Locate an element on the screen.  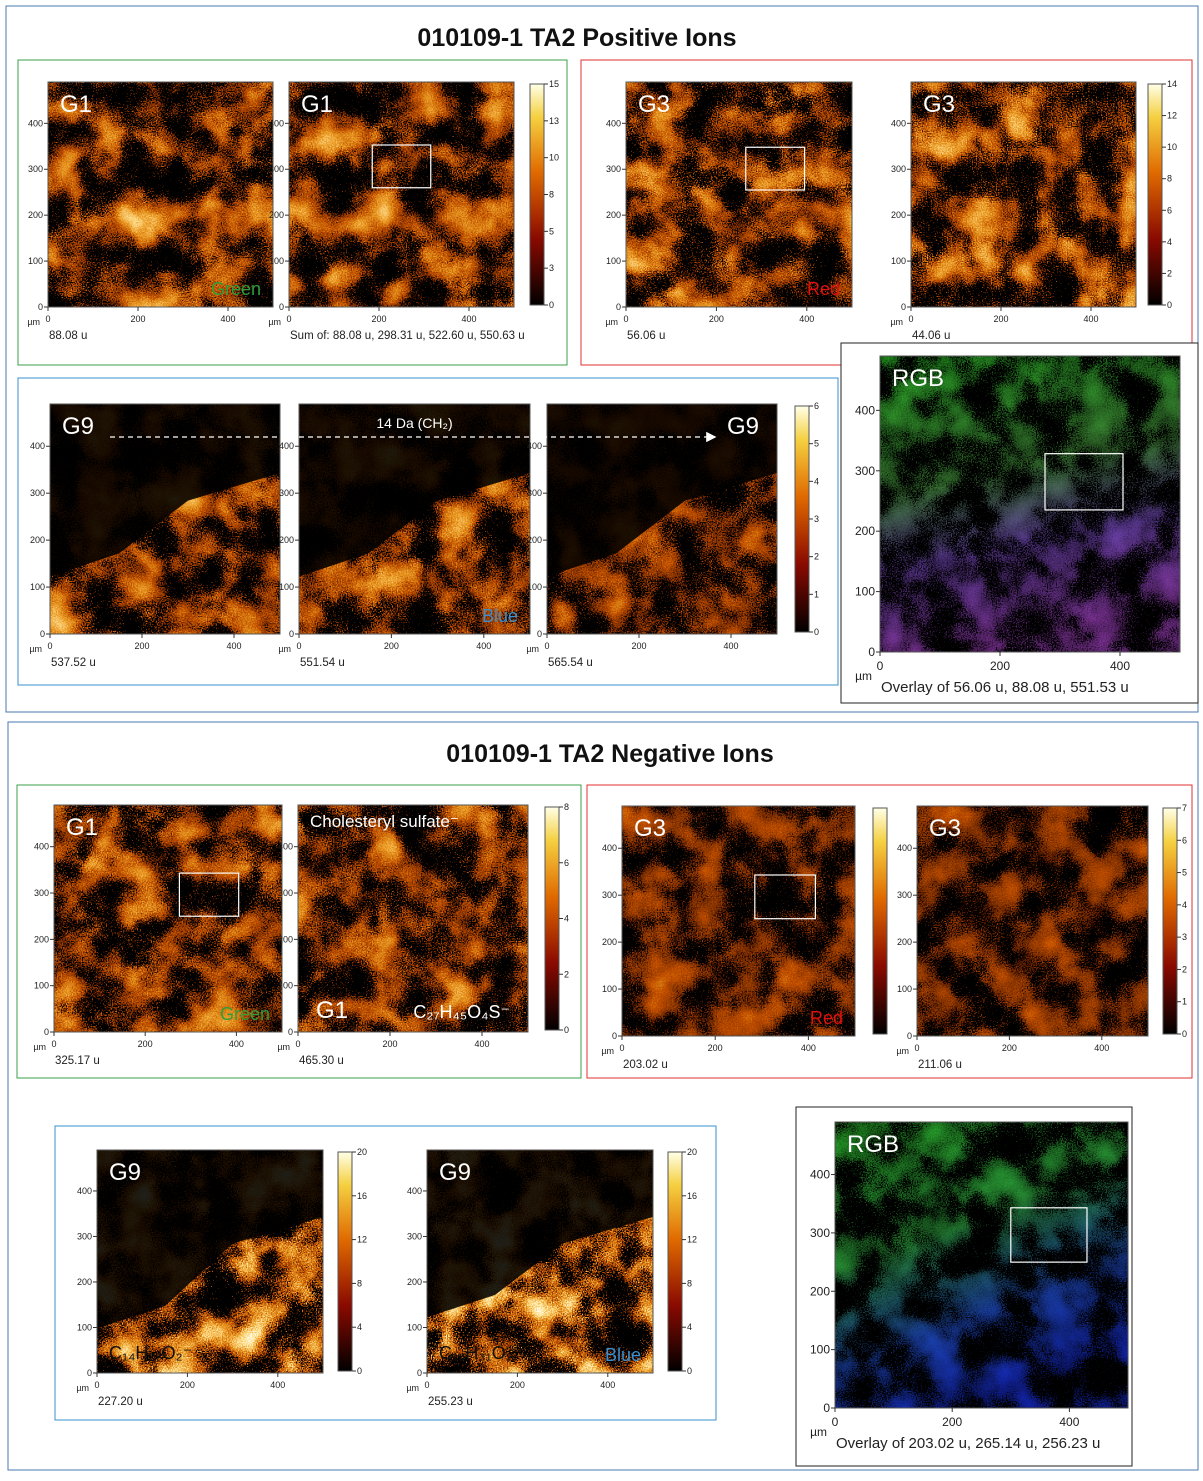
mass-caption: 465.30 u is located at coordinates (321, 1061).